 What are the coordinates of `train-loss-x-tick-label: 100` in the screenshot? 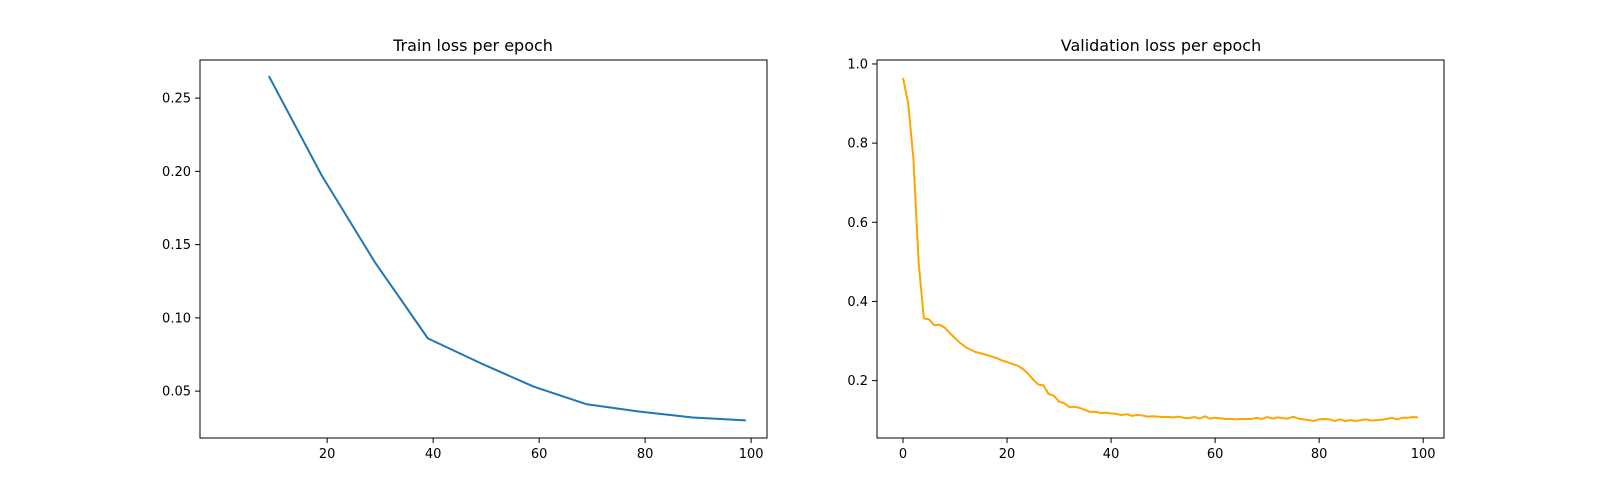 It's located at (751, 454).